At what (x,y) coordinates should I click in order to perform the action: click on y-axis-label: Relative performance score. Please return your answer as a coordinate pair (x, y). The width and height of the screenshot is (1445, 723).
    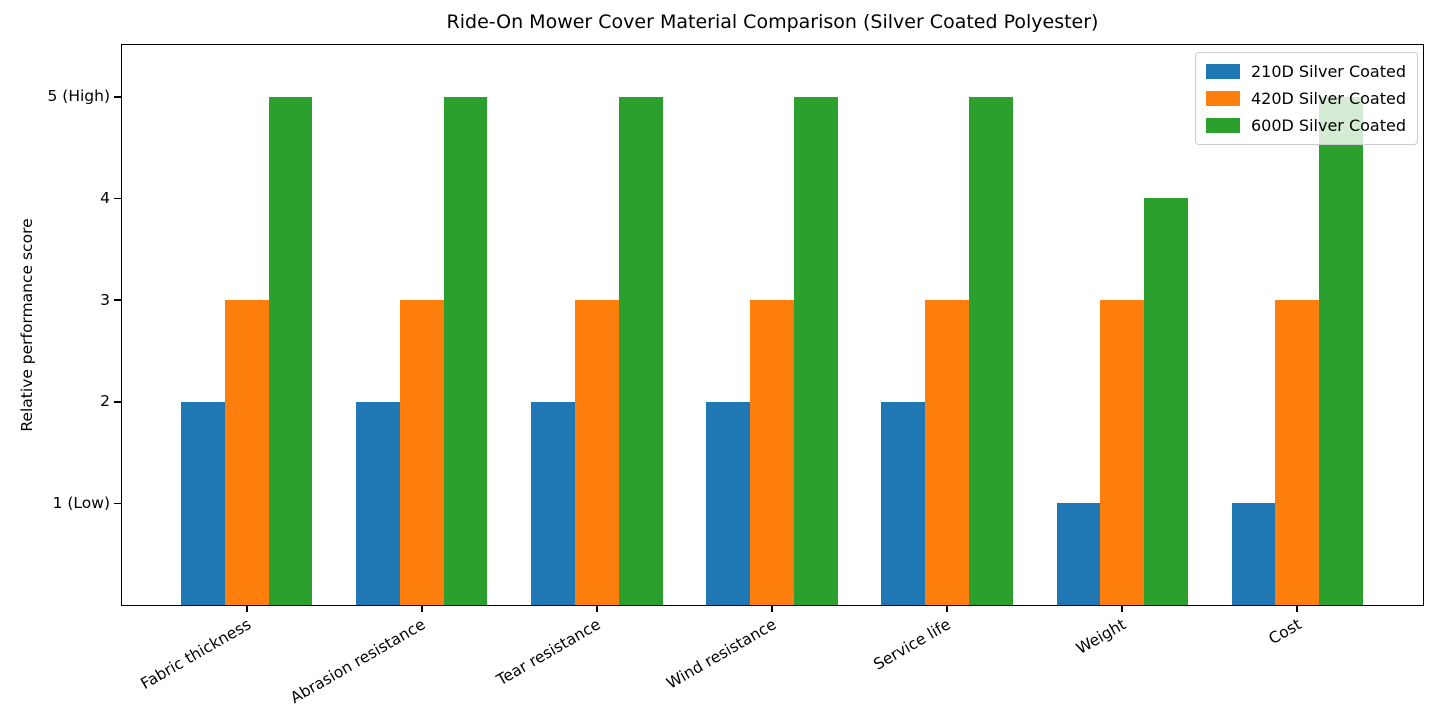
    Looking at the image, I should click on (27, 325).